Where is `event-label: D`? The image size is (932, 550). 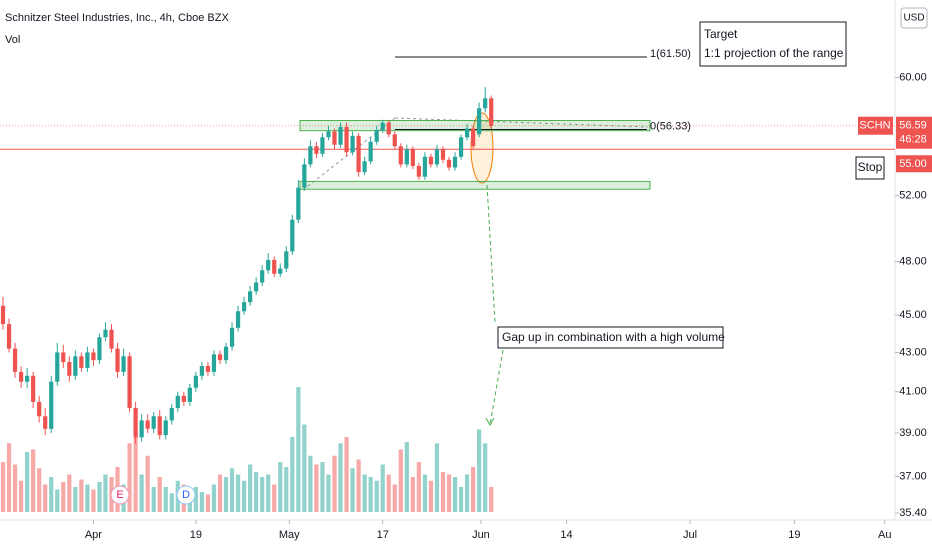 event-label: D is located at coordinates (186, 495).